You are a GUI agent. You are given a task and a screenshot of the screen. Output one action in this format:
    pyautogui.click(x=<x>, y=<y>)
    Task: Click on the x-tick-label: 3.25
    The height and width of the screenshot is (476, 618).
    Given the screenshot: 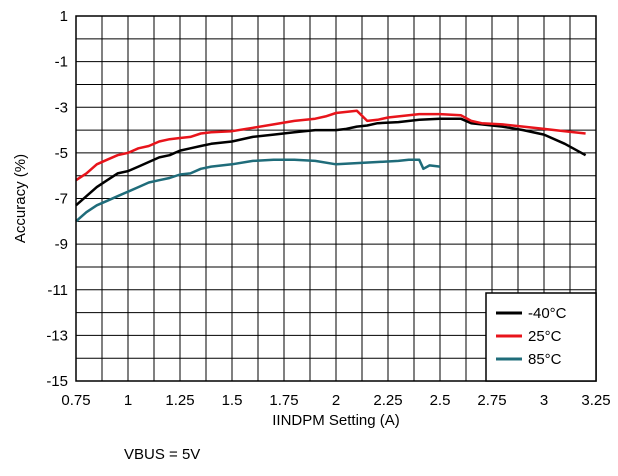 What is the action you would take?
    pyautogui.click(x=595, y=400)
    